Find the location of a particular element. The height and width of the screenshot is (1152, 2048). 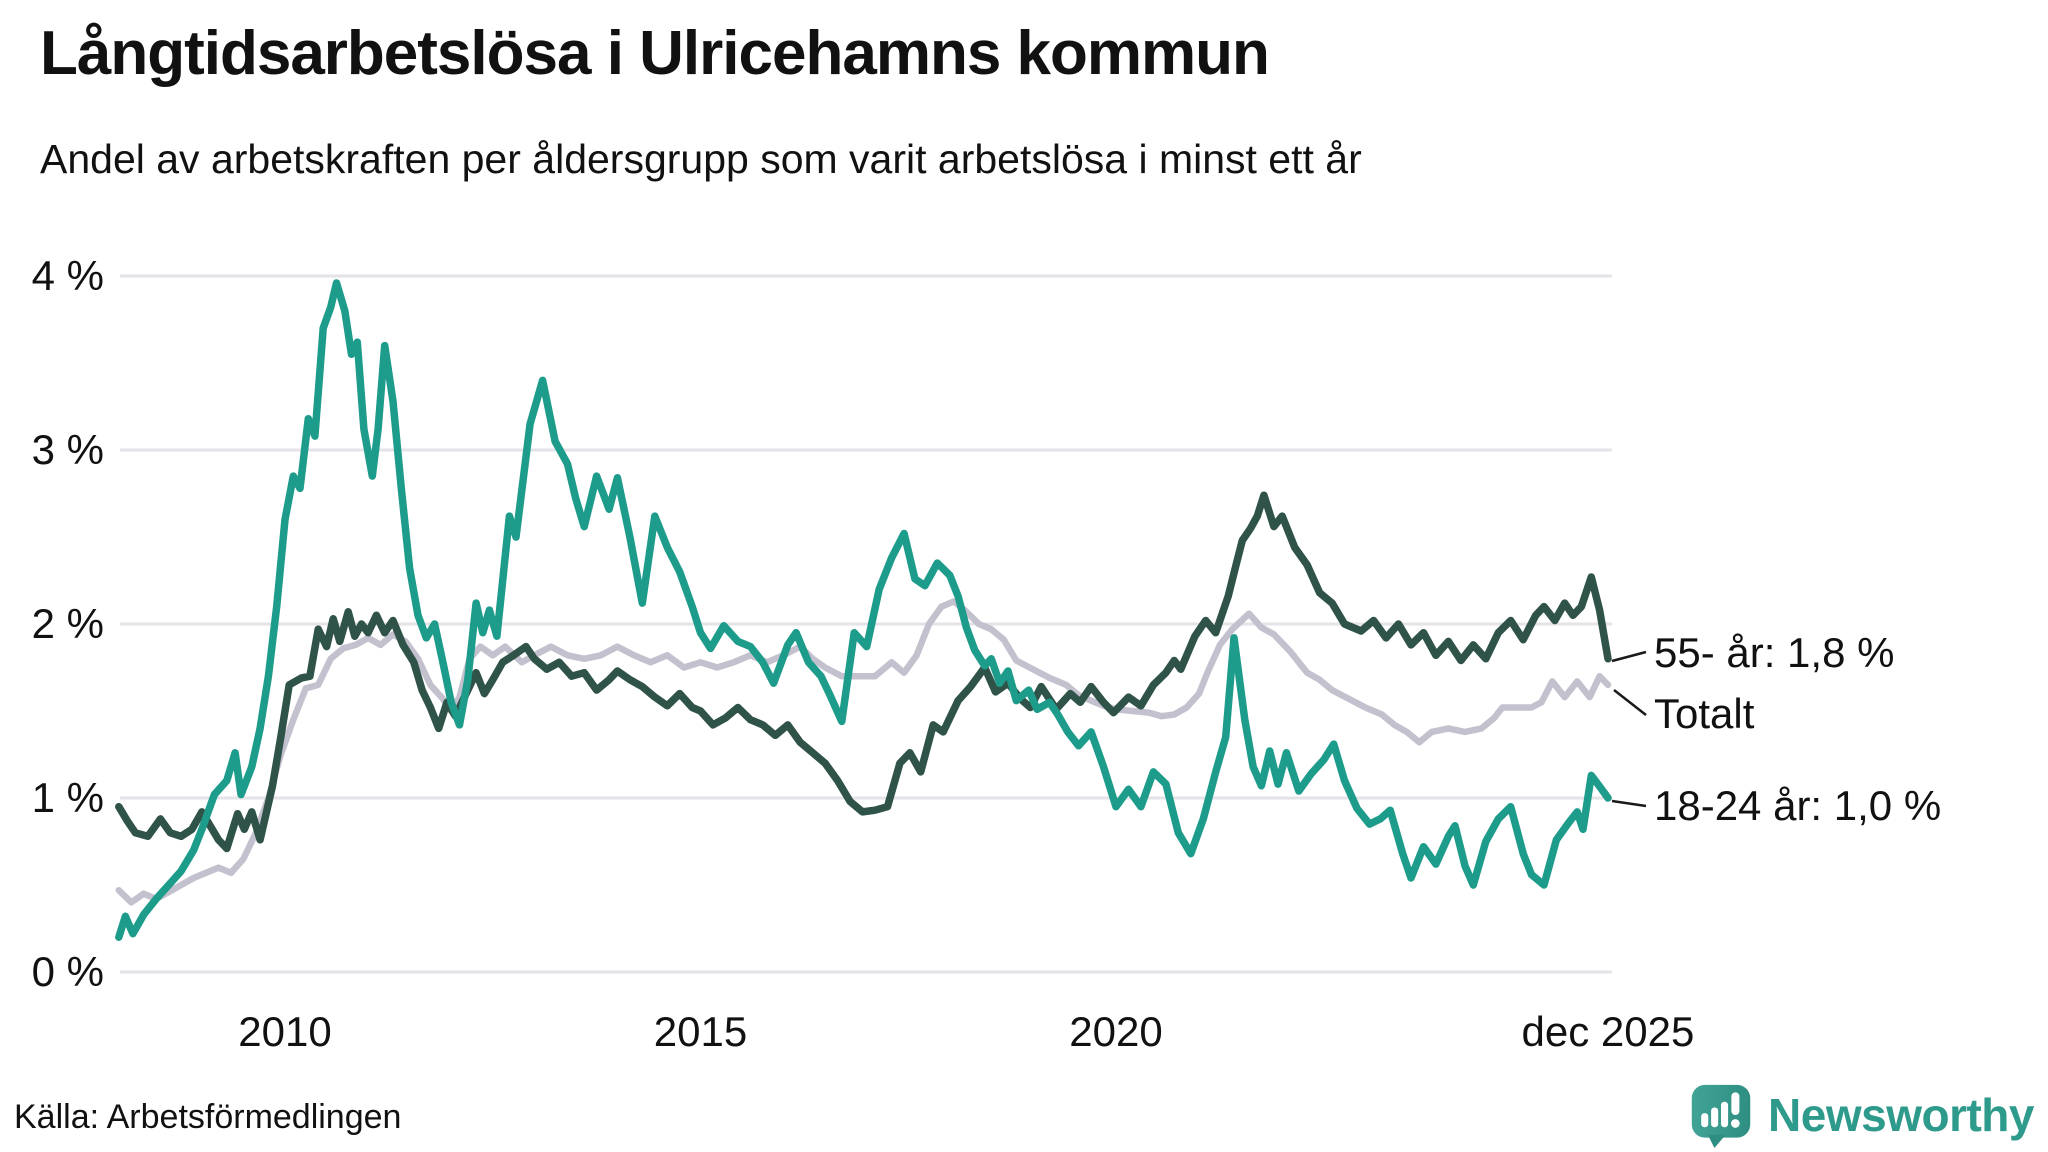

x-axis-tick-label: 2020 is located at coordinates (1115, 1031).